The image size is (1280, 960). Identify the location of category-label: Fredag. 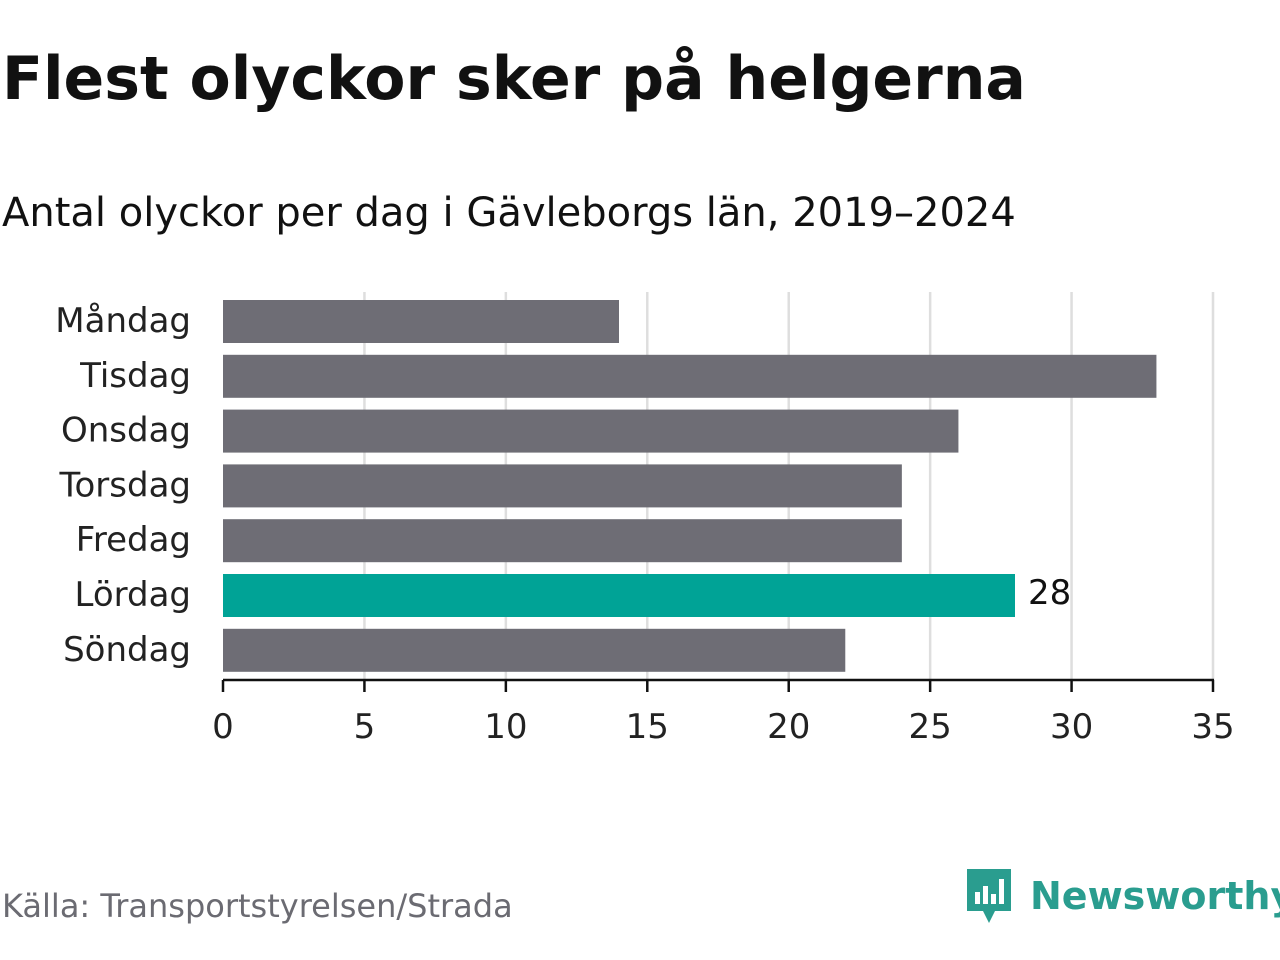
(133, 540).